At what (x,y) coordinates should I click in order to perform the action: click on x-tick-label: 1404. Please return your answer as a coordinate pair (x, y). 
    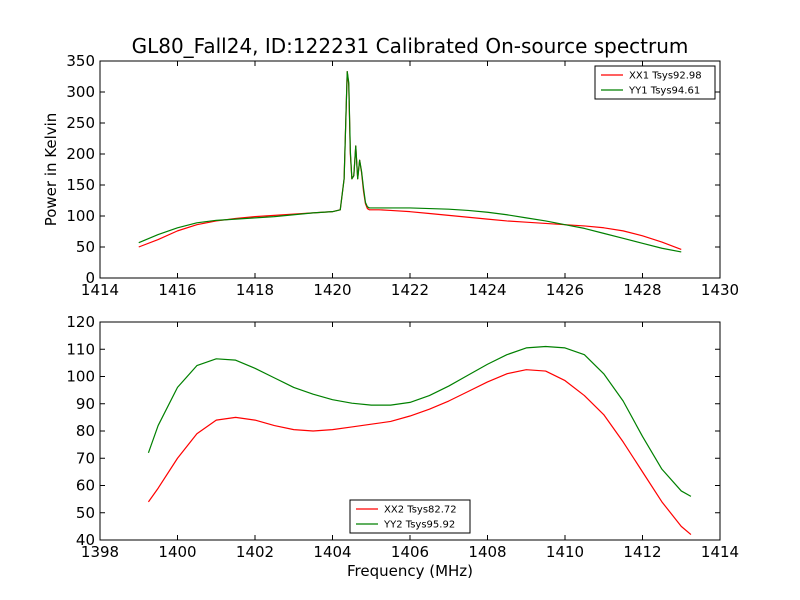
    Looking at the image, I should click on (332, 552).